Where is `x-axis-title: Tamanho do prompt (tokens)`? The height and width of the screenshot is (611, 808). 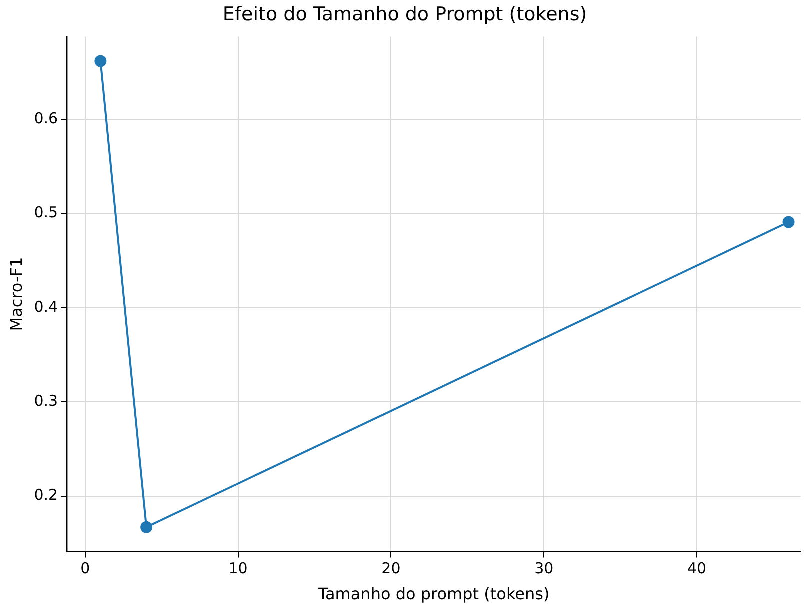
x-axis-title: Tamanho do prompt (tokens) is located at coordinates (433, 594).